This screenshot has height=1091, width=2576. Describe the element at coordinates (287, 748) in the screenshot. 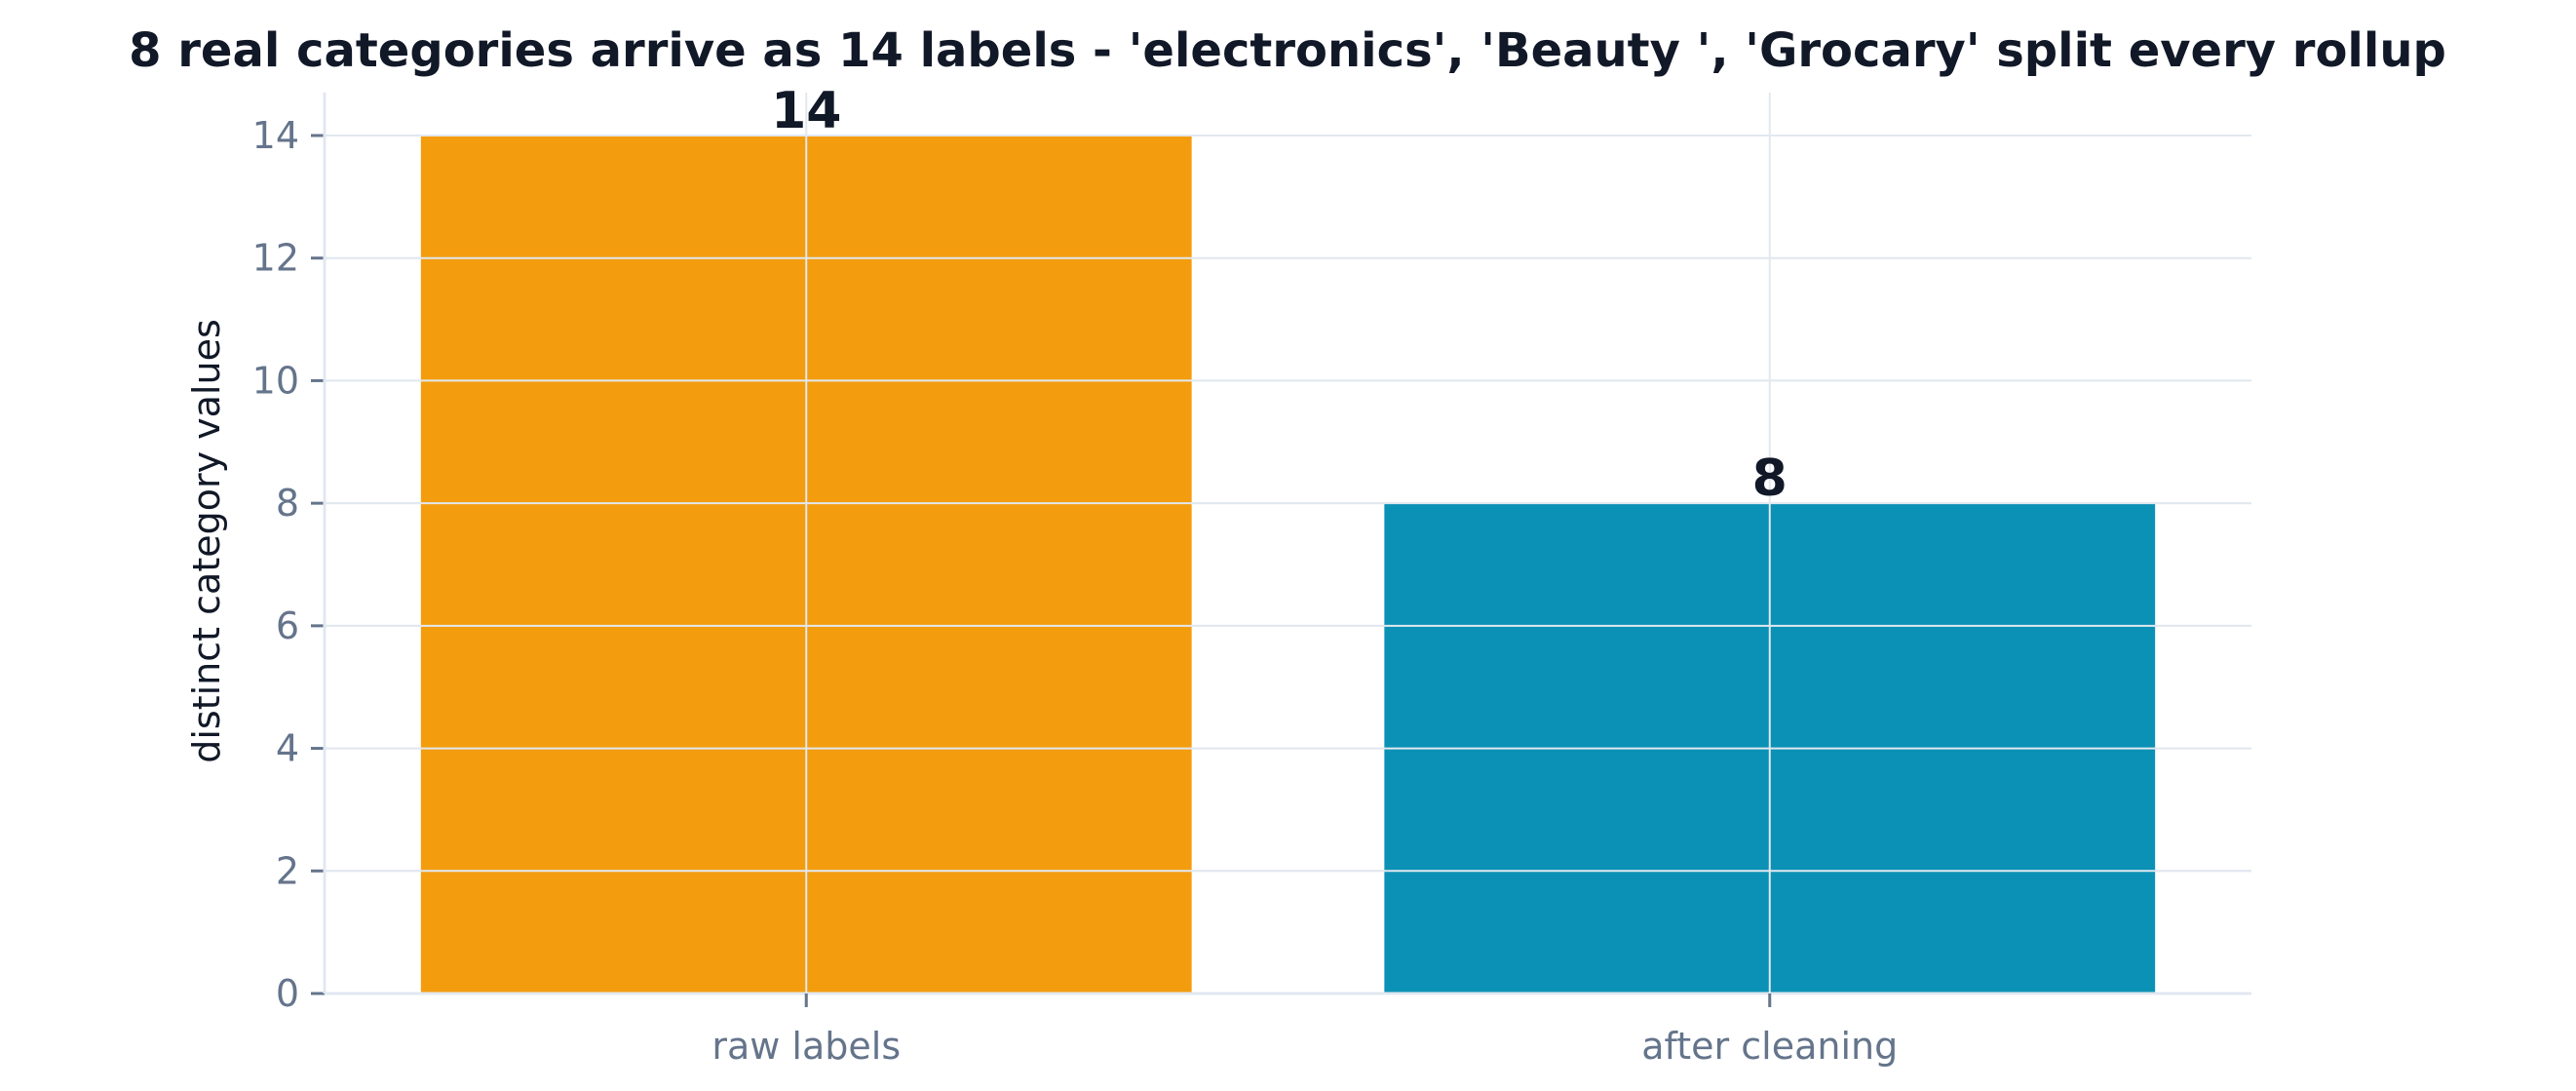

I see `y-tick-label: 4` at that location.